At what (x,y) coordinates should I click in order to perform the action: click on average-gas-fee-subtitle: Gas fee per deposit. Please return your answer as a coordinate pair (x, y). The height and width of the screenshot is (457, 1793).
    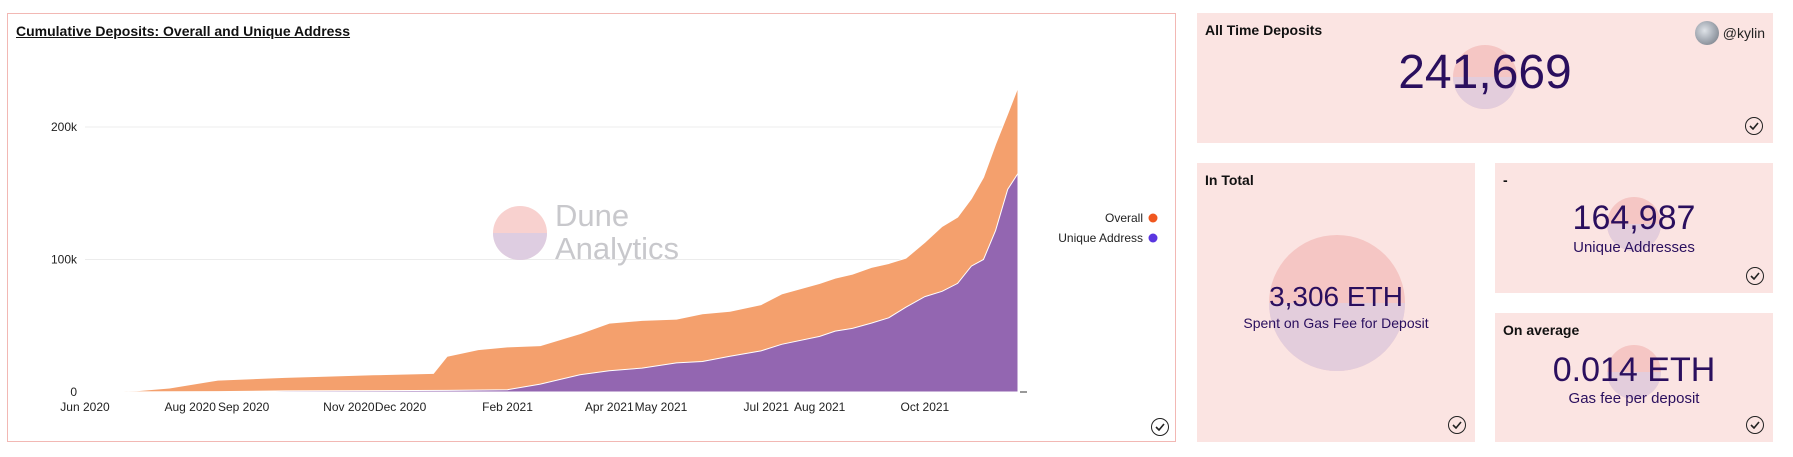
    Looking at the image, I should click on (1634, 398).